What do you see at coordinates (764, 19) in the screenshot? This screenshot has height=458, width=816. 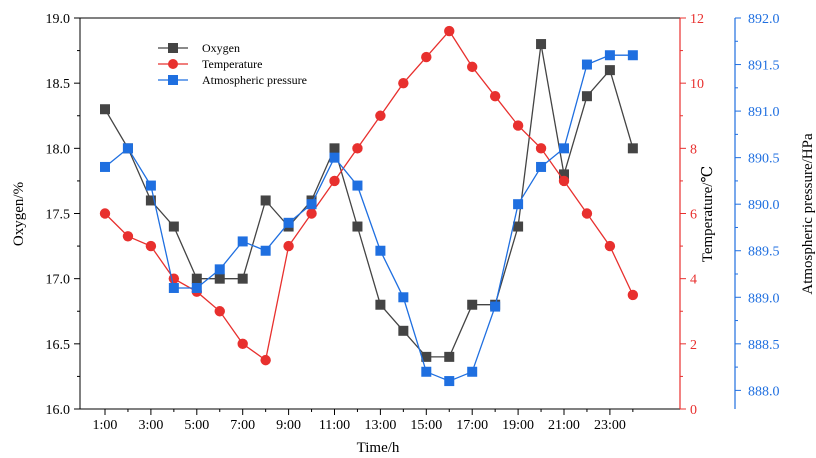 I see `y-tick-label-pressure: 892.0` at bounding box center [764, 19].